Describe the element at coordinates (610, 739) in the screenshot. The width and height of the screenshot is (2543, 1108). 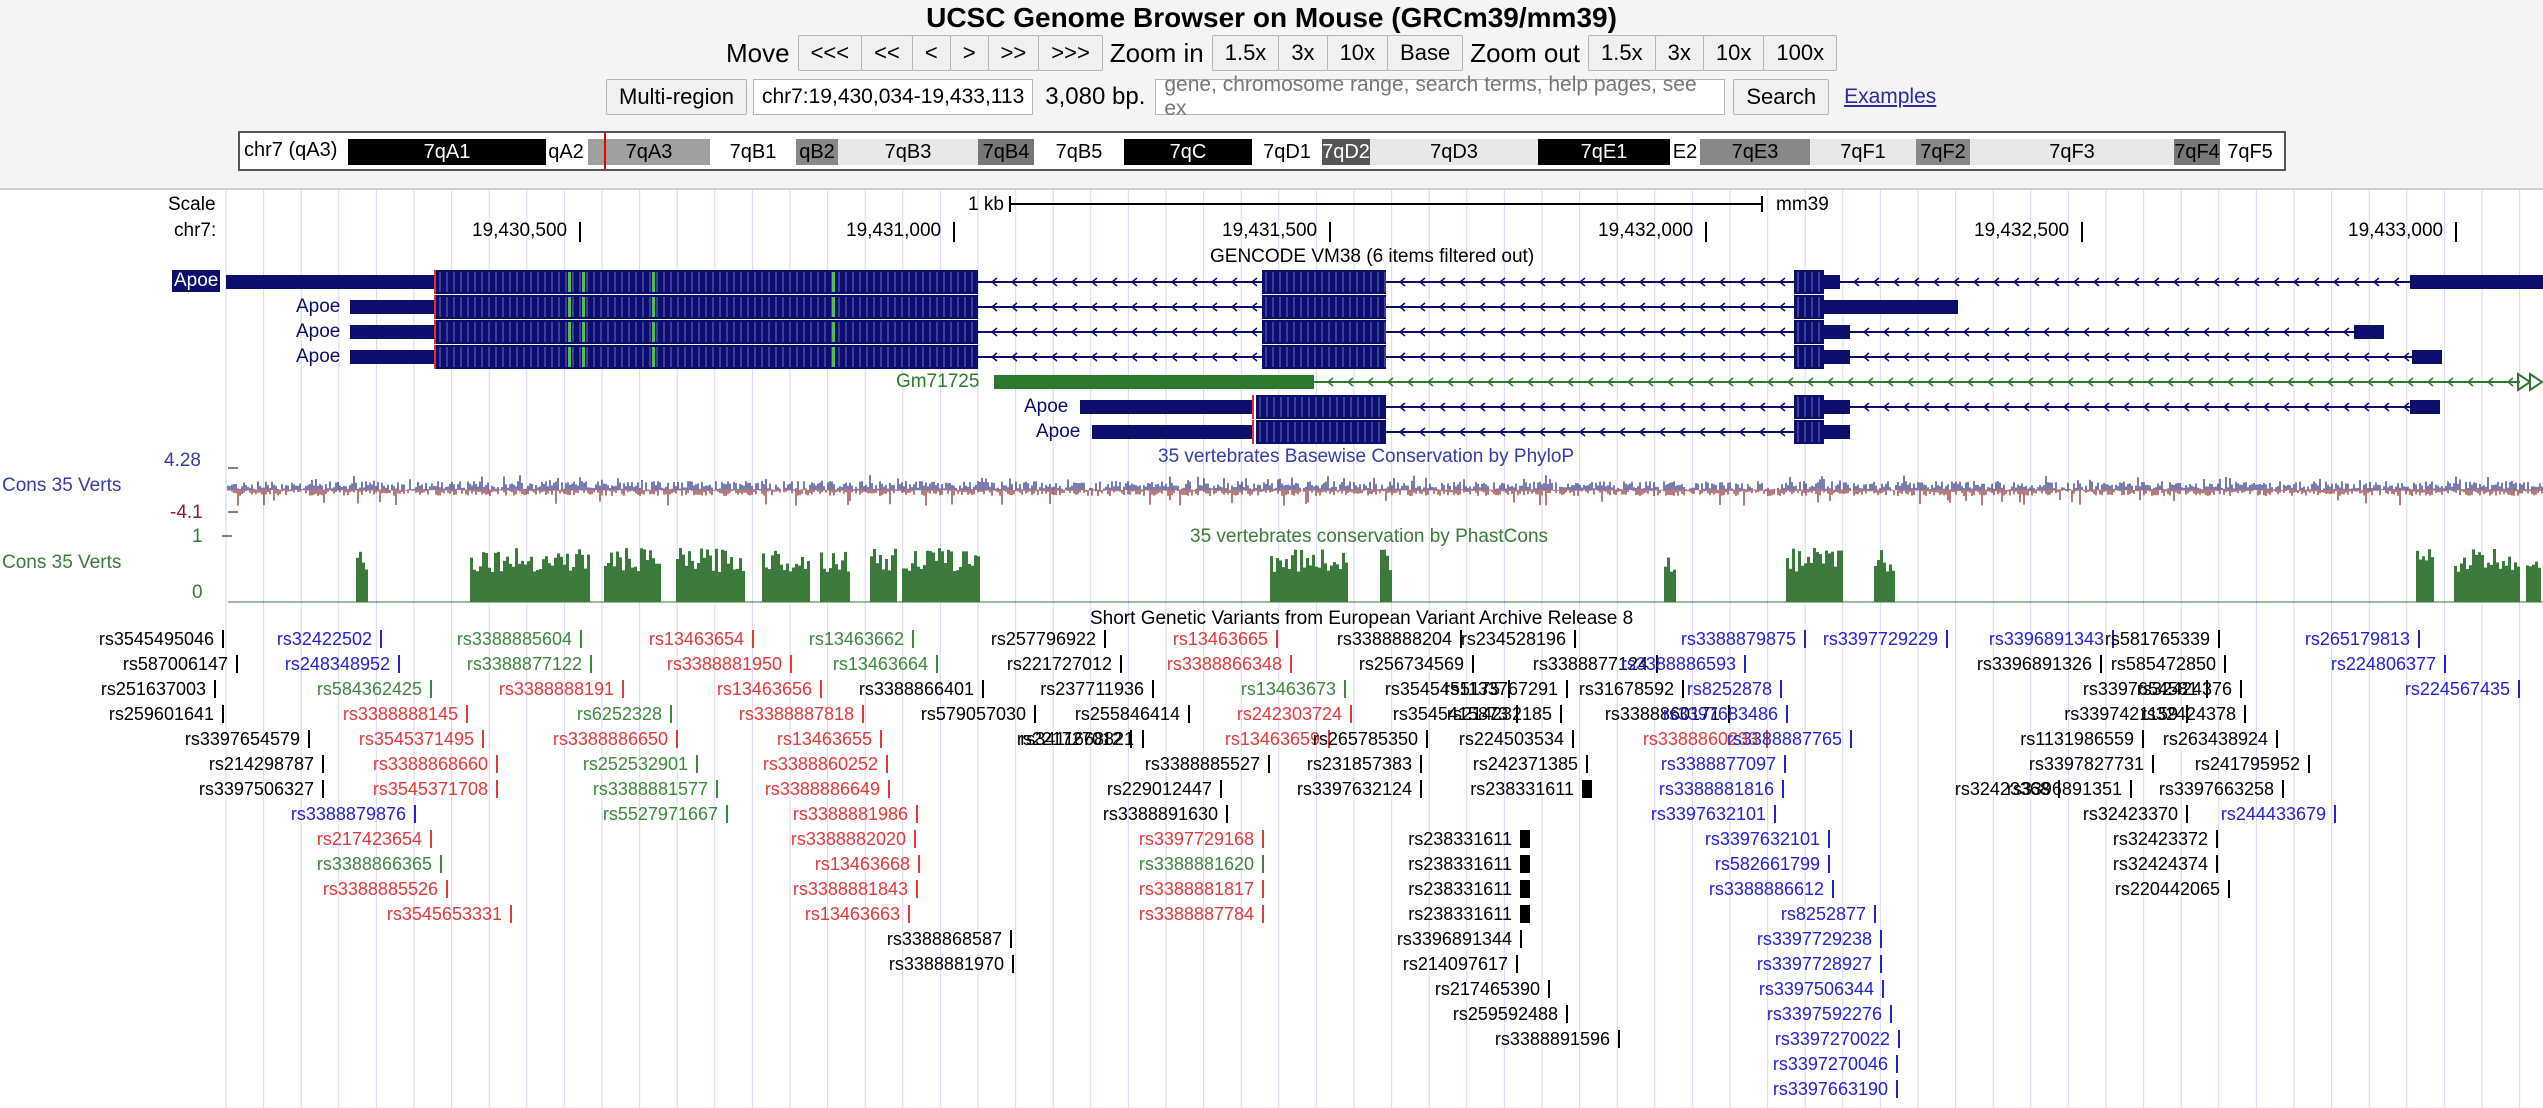
I see `variant-label: rs3388886650` at that location.